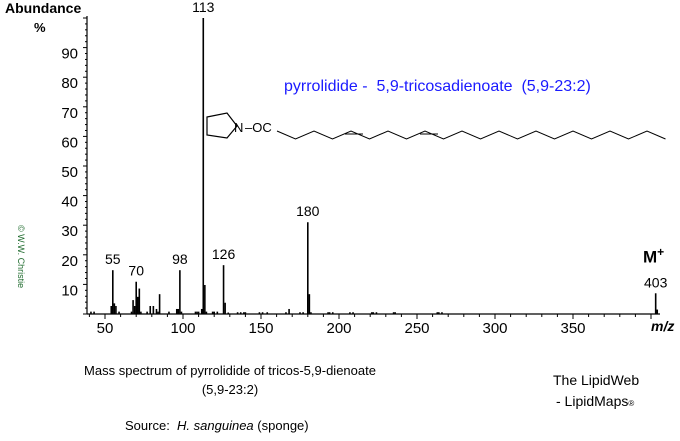  What do you see at coordinates (69, 54) in the screenshot?
I see `y-tick-label: 90` at bounding box center [69, 54].